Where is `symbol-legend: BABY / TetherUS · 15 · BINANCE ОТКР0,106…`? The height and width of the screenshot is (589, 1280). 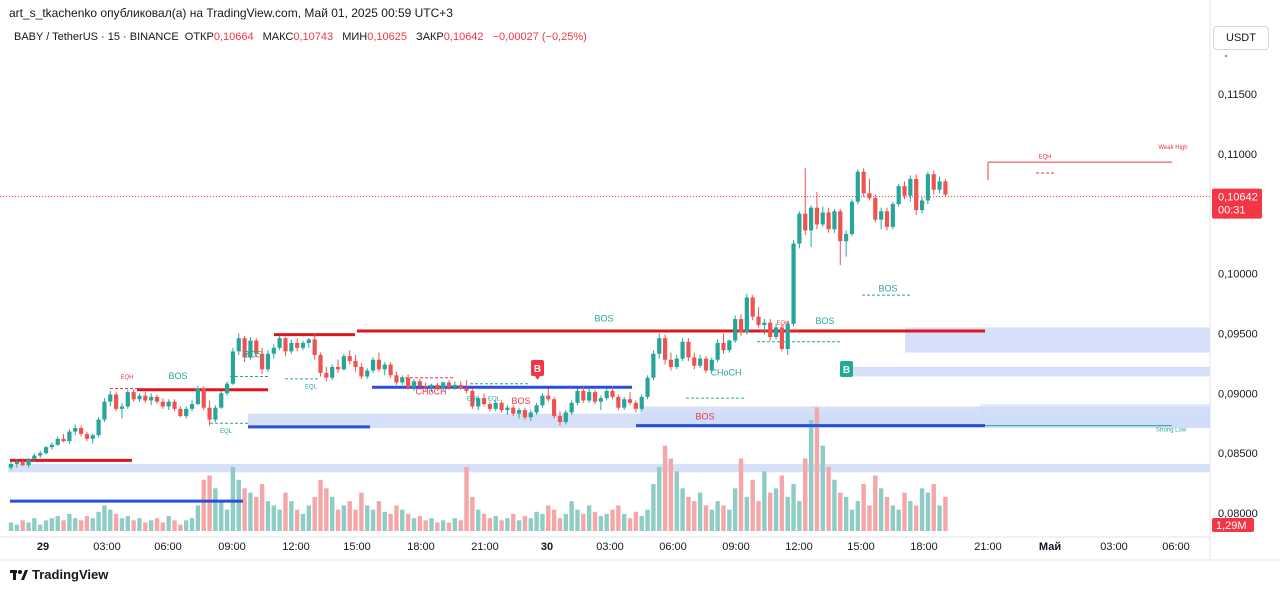
symbol-legend: BABY / TetherUS · 15 · BINANCE ОТКР0,106… is located at coordinates (303, 37).